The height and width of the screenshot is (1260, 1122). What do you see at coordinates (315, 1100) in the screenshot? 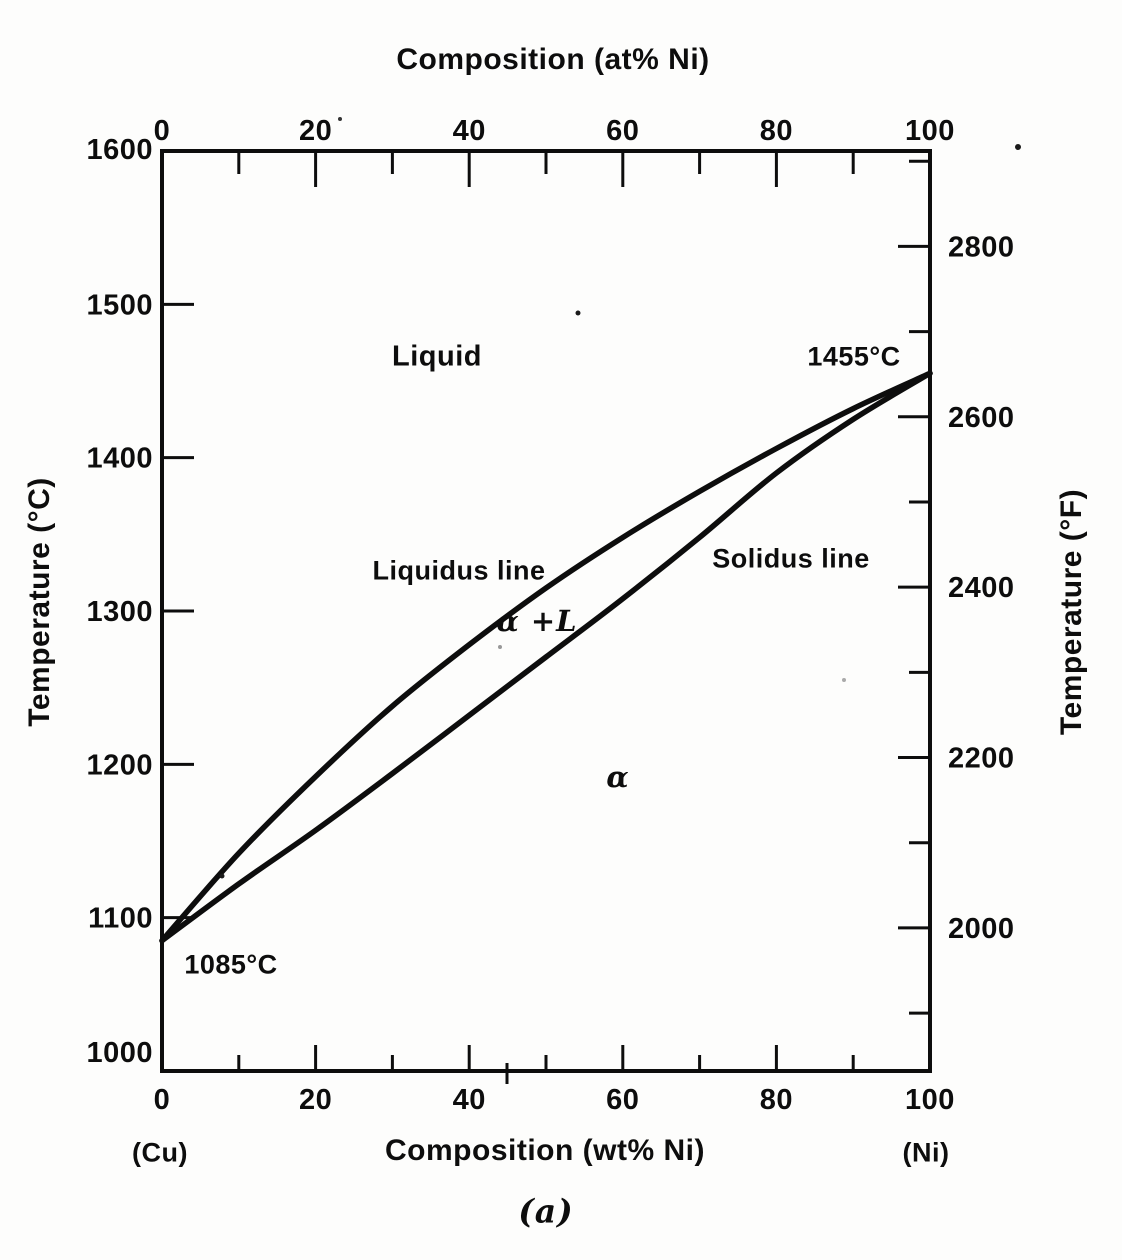
I see `bottom-axis-tick-label: 20` at bounding box center [315, 1100].